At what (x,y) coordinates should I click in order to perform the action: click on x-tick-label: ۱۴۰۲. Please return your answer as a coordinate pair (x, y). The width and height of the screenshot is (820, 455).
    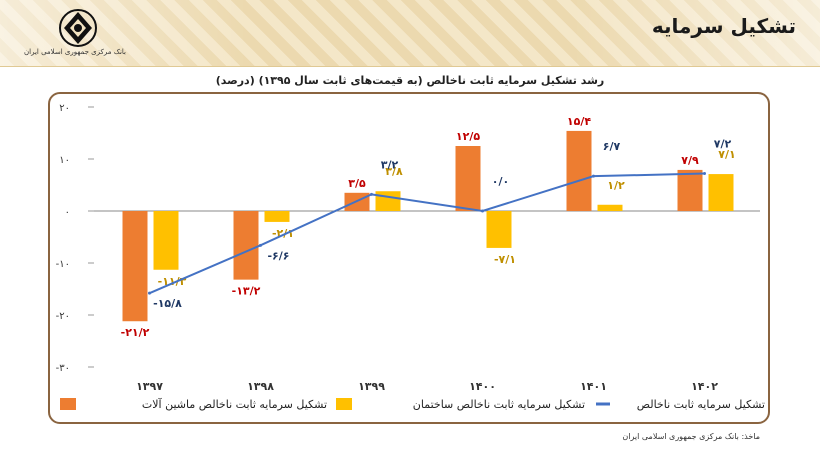
    Looking at the image, I should click on (704, 386).